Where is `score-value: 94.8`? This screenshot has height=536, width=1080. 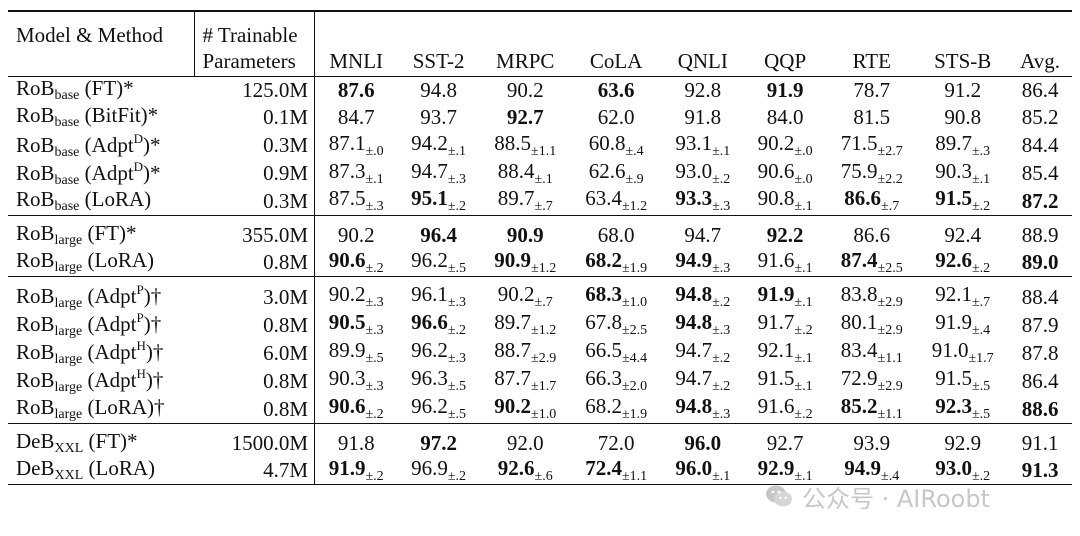 score-value: 94.8 is located at coordinates (438, 90).